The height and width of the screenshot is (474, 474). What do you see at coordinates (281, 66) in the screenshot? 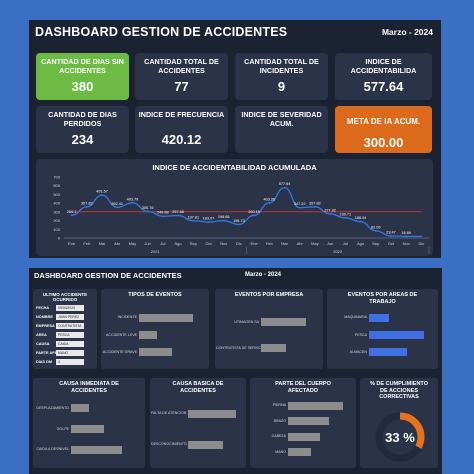
I see `kpi-label: CANTIDAD TOTAL DE INCIDENTES` at bounding box center [281, 66].